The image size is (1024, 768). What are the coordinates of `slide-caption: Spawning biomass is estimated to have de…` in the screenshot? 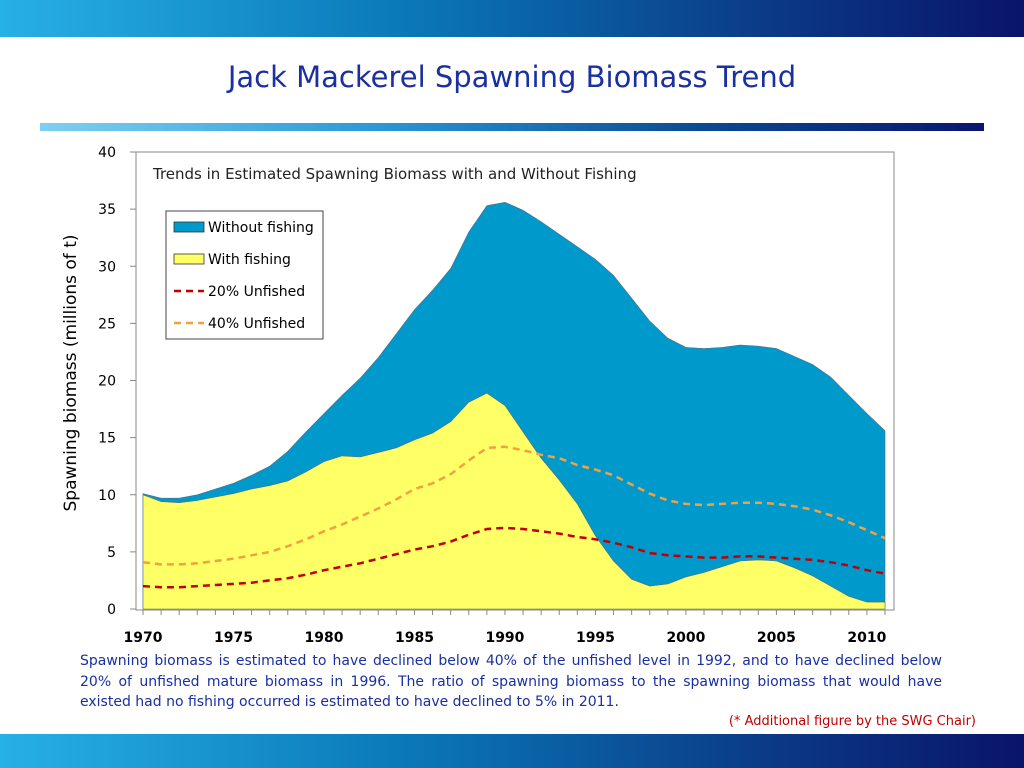 It's located at (511, 681).